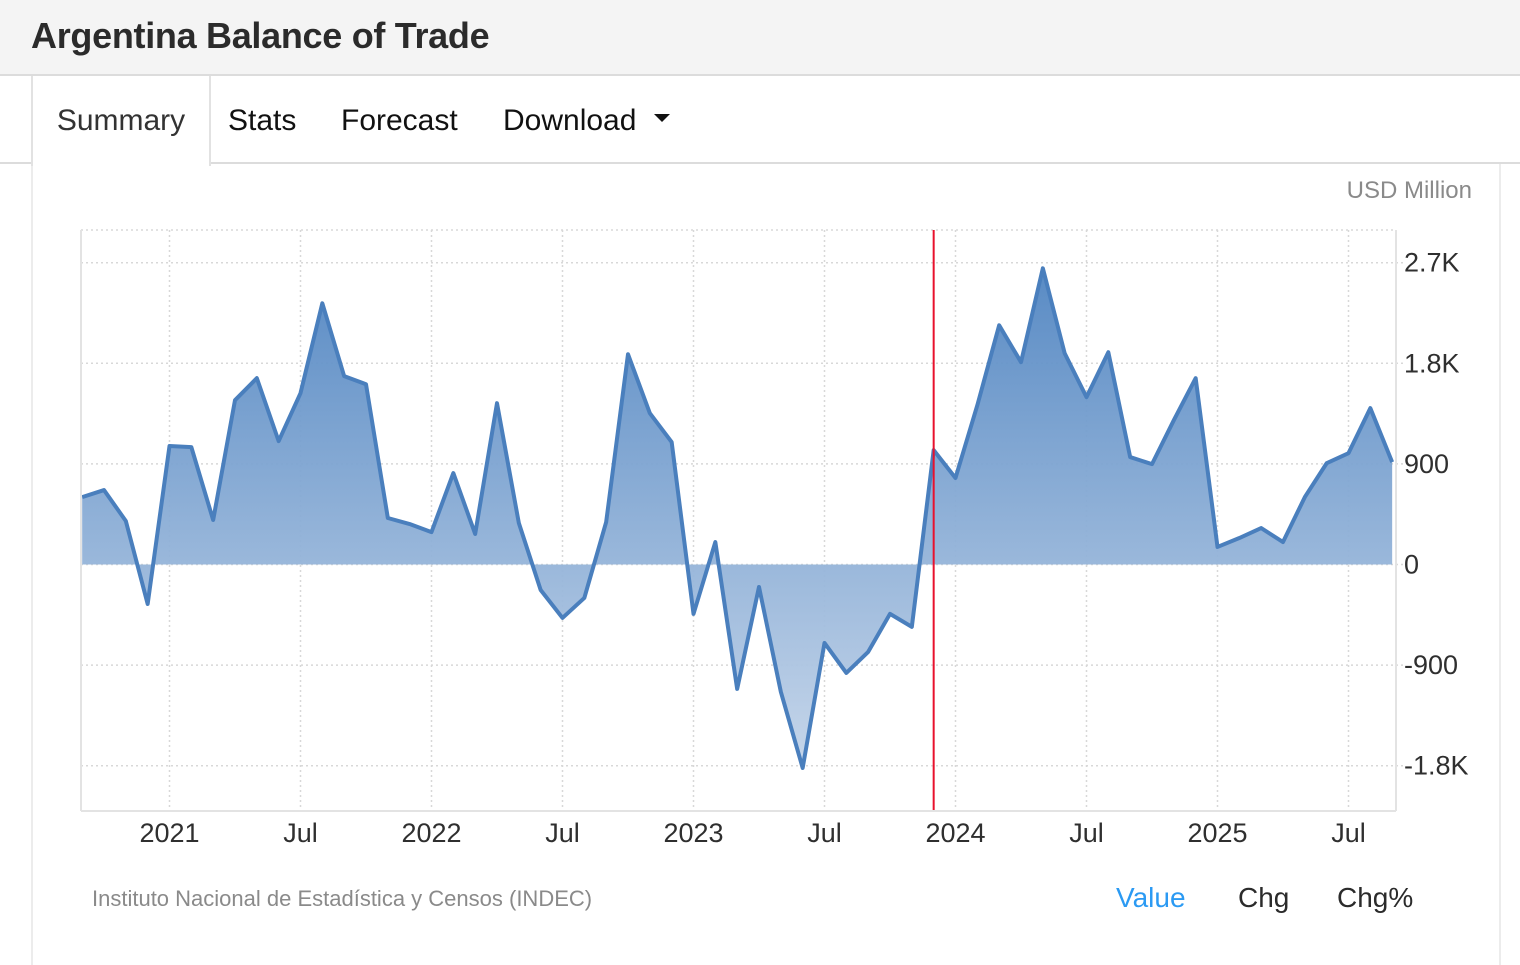 Image resolution: width=1520 pixels, height=965 pixels. I want to click on title-bar: Argentina Balance of Trade, so click(760, 38).